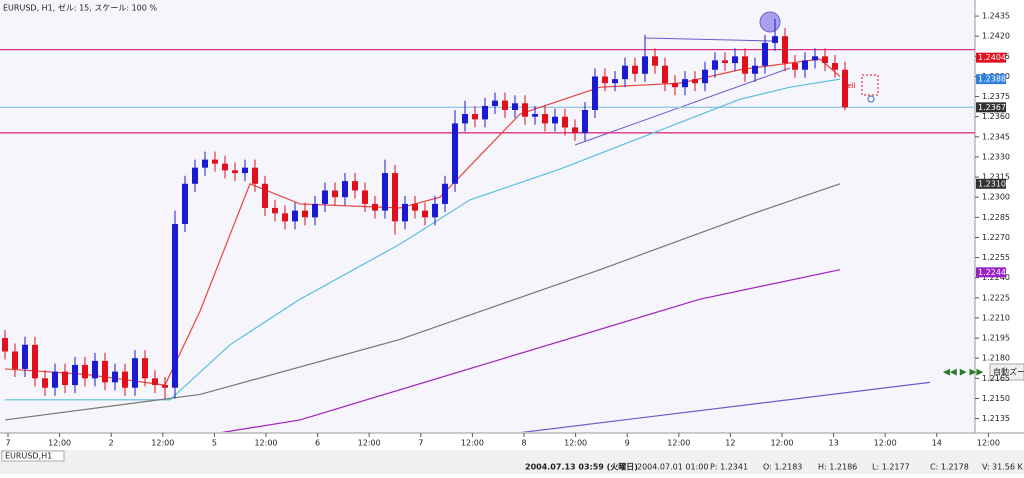  Describe the element at coordinates (996, 116) in the screenshot. I see `y-tick-label: 1.2360` at that location.